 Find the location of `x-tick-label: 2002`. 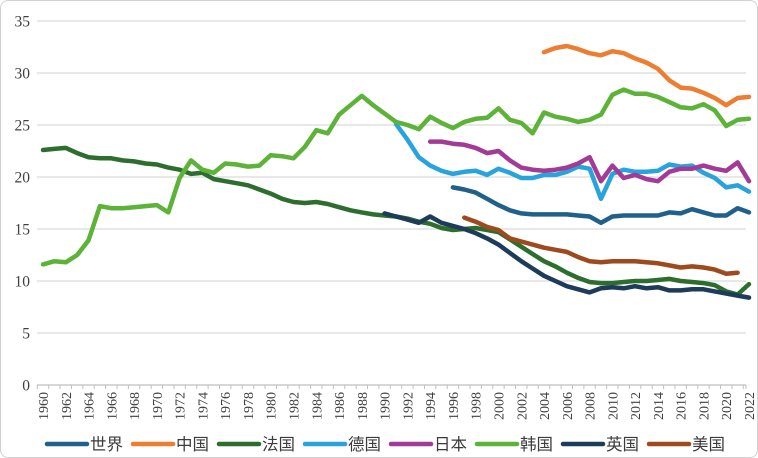

x-tick-label: 2002 is located at coordinates (522, 406).